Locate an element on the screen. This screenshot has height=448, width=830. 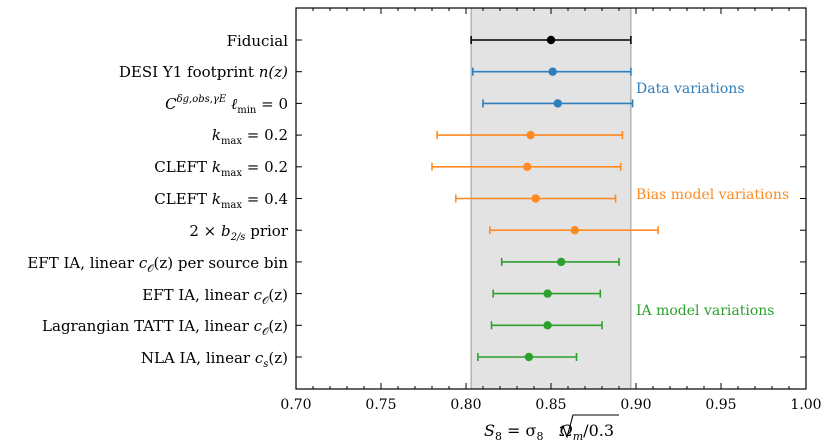
row-label-lmin: Cδg,obs,γE ℓmin = 0 is located at coordinates (226, 105).